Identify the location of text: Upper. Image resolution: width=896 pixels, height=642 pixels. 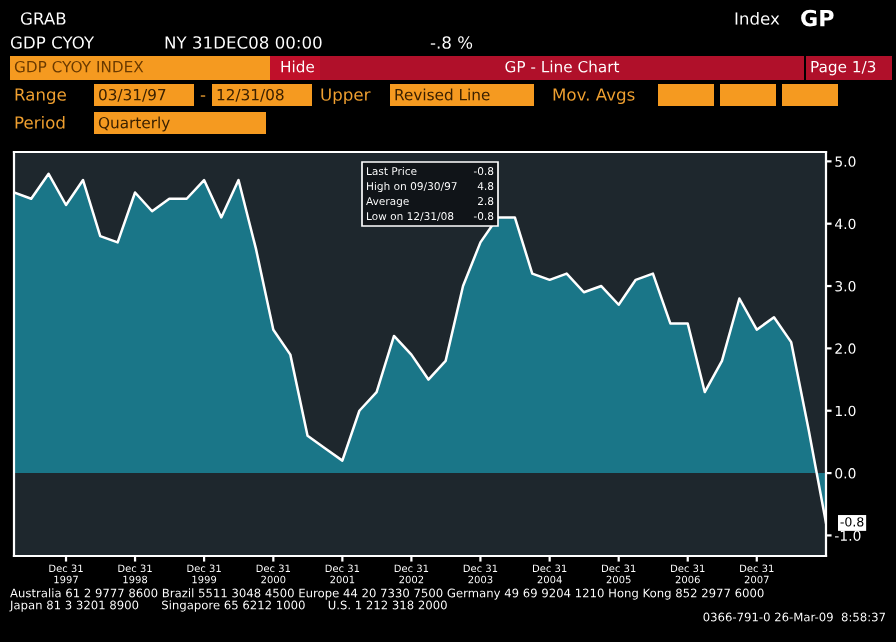
(346, 96).